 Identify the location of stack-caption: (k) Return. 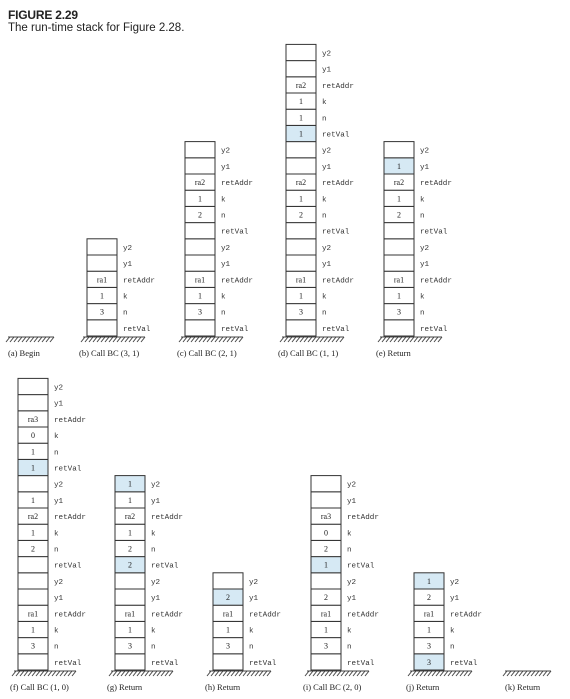
(523, 687).